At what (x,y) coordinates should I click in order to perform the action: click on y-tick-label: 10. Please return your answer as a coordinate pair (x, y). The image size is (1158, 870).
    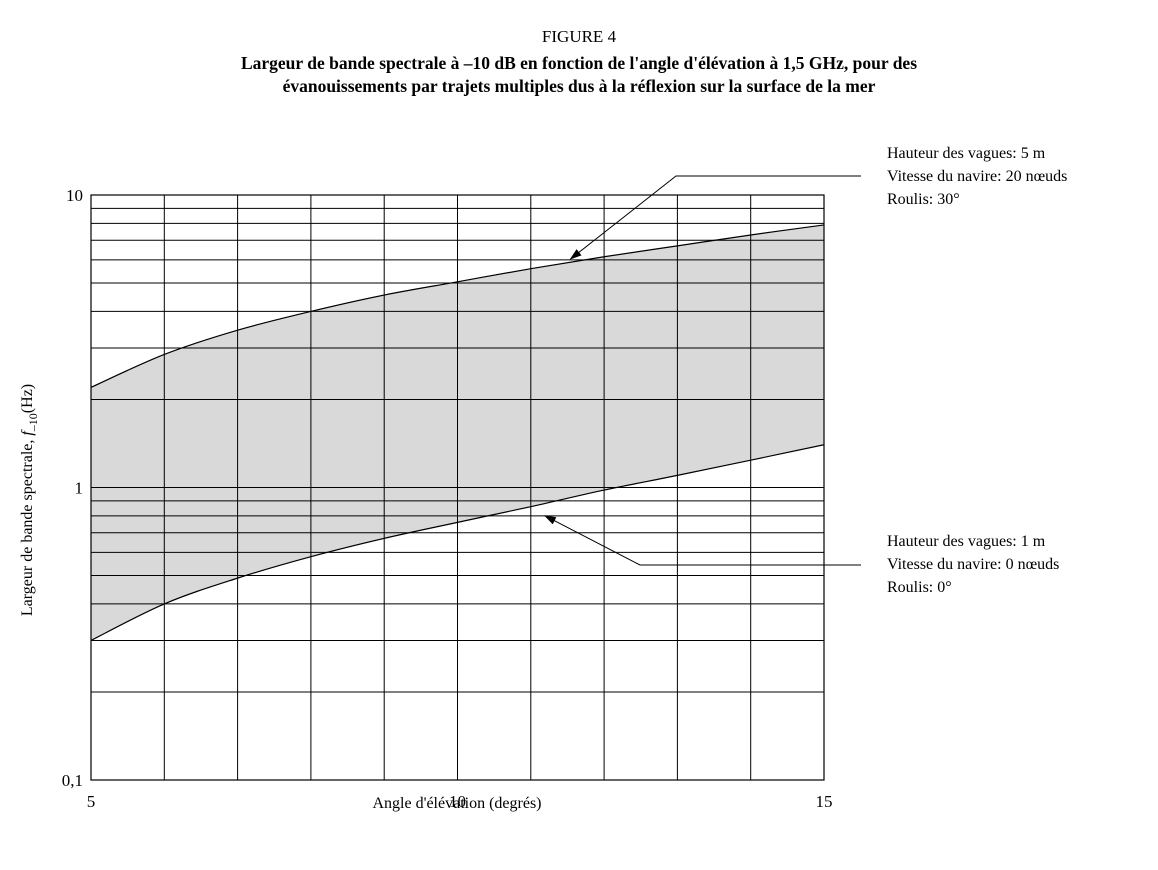
    Looking at the image, I should click on (74, 195).